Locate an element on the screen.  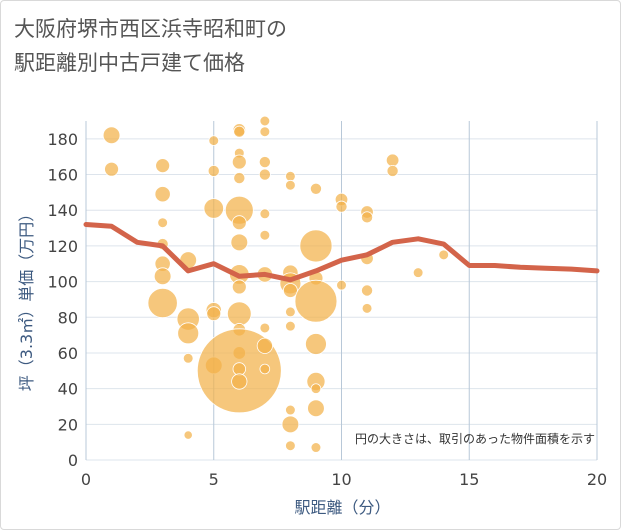
y-tick-label-20: 20 is located at coordinates (68, 424).